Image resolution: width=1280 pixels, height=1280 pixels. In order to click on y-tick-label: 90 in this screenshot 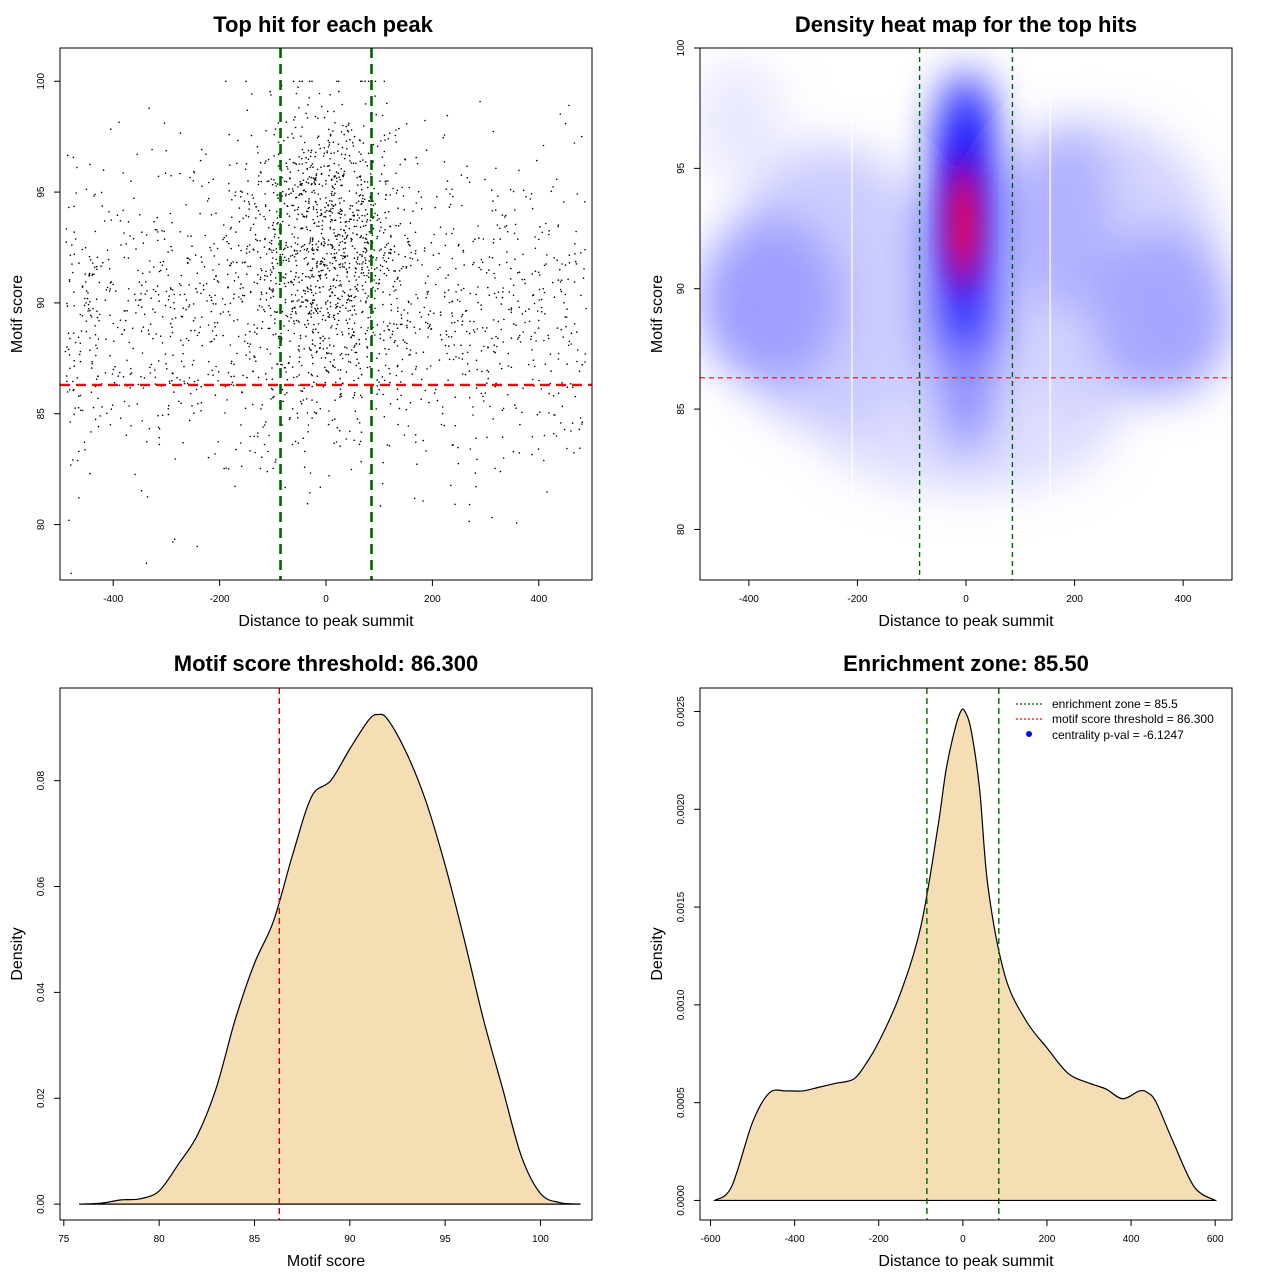, I will do `click(681, 289)`.